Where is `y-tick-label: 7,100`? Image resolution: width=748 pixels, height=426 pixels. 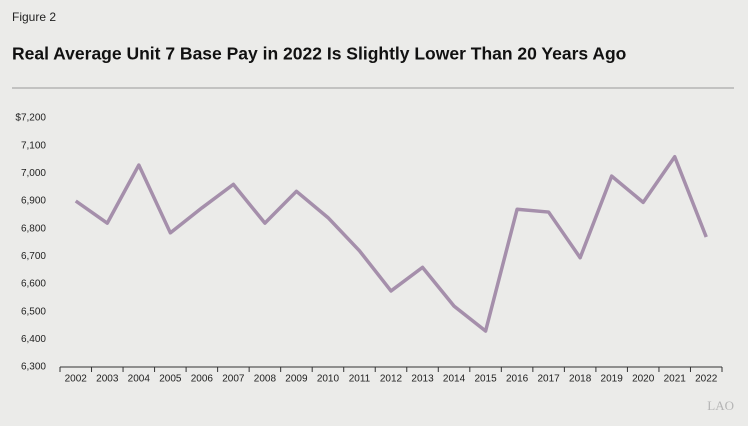
y-tick-label: 7,100 is located at coordinates (33, 145).